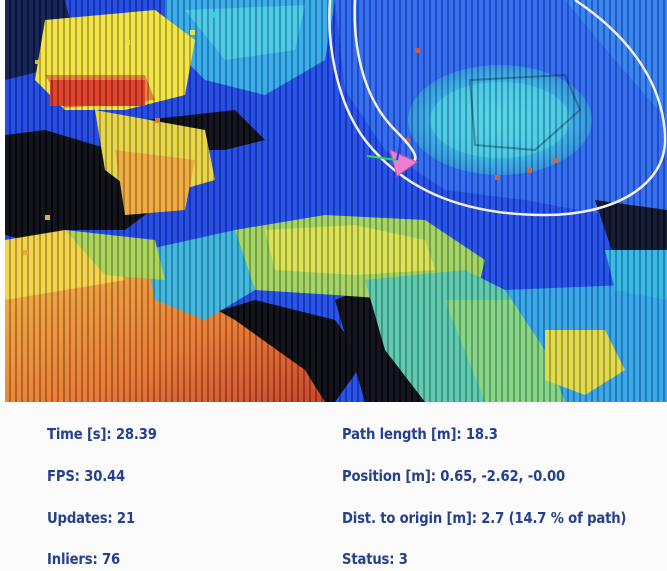  What do you see at coordinates (375, 559) in the screenshot?
I see `status-readout: Status: 3` at bounding box center [375, 559].